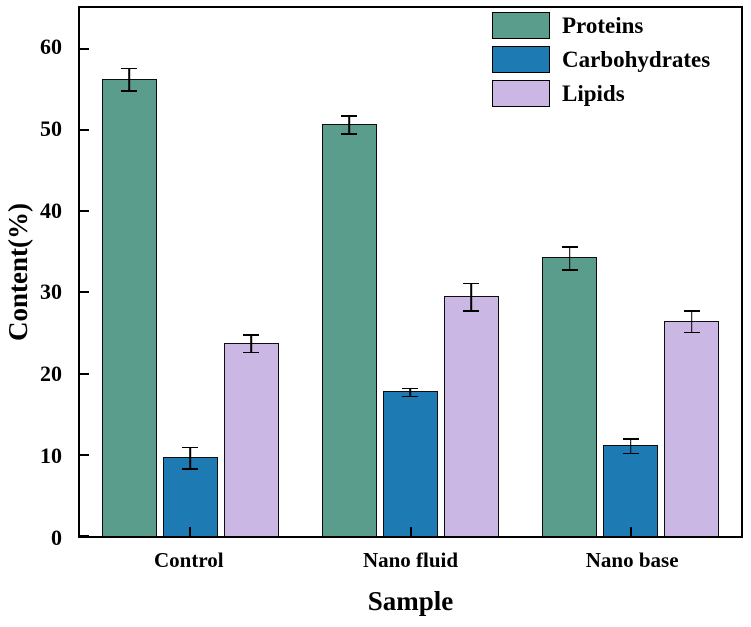  I want to click on legend-item-lipids: Lipids, so click(601, 93).